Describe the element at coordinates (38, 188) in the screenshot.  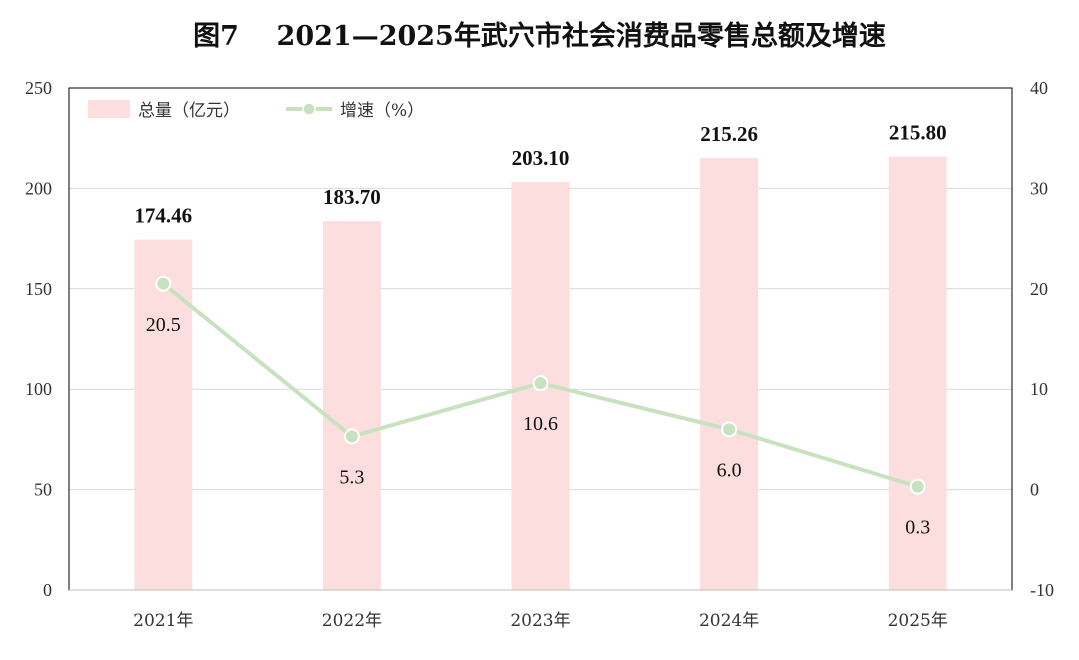
I see `y-left-tick-label: 200` at that location.